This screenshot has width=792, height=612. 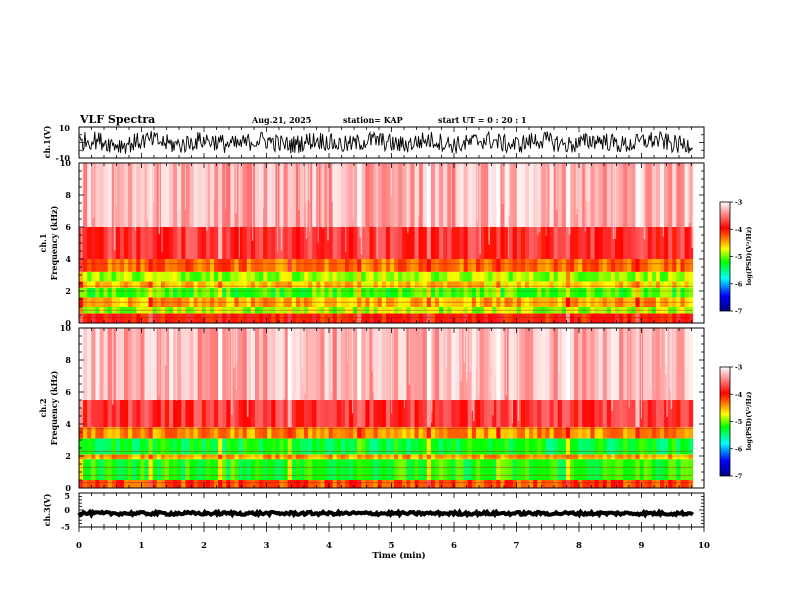 I want to click on time-tick-label: 4, so click(x=329, y=546).